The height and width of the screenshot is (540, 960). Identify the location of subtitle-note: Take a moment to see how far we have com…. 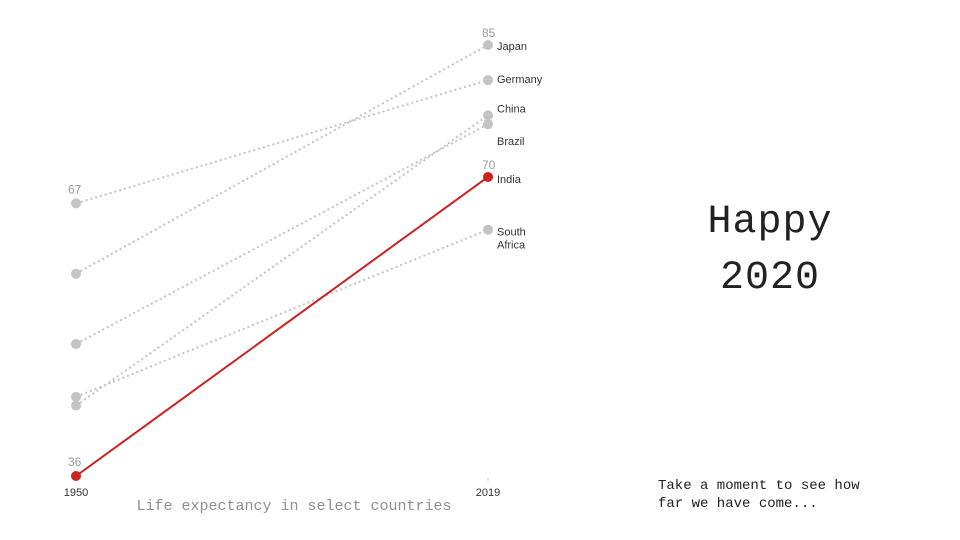
(759, 495).